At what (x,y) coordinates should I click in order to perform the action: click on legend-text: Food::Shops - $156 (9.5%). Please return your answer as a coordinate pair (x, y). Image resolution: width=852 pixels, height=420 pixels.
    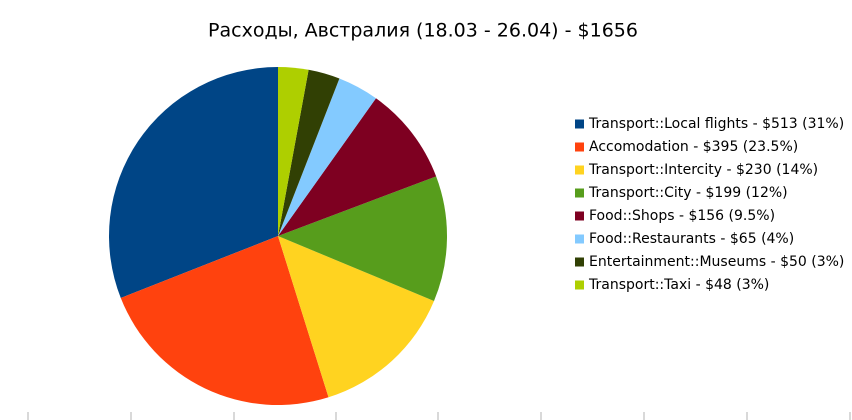
    Looking at the image, I should click on (682, 216).